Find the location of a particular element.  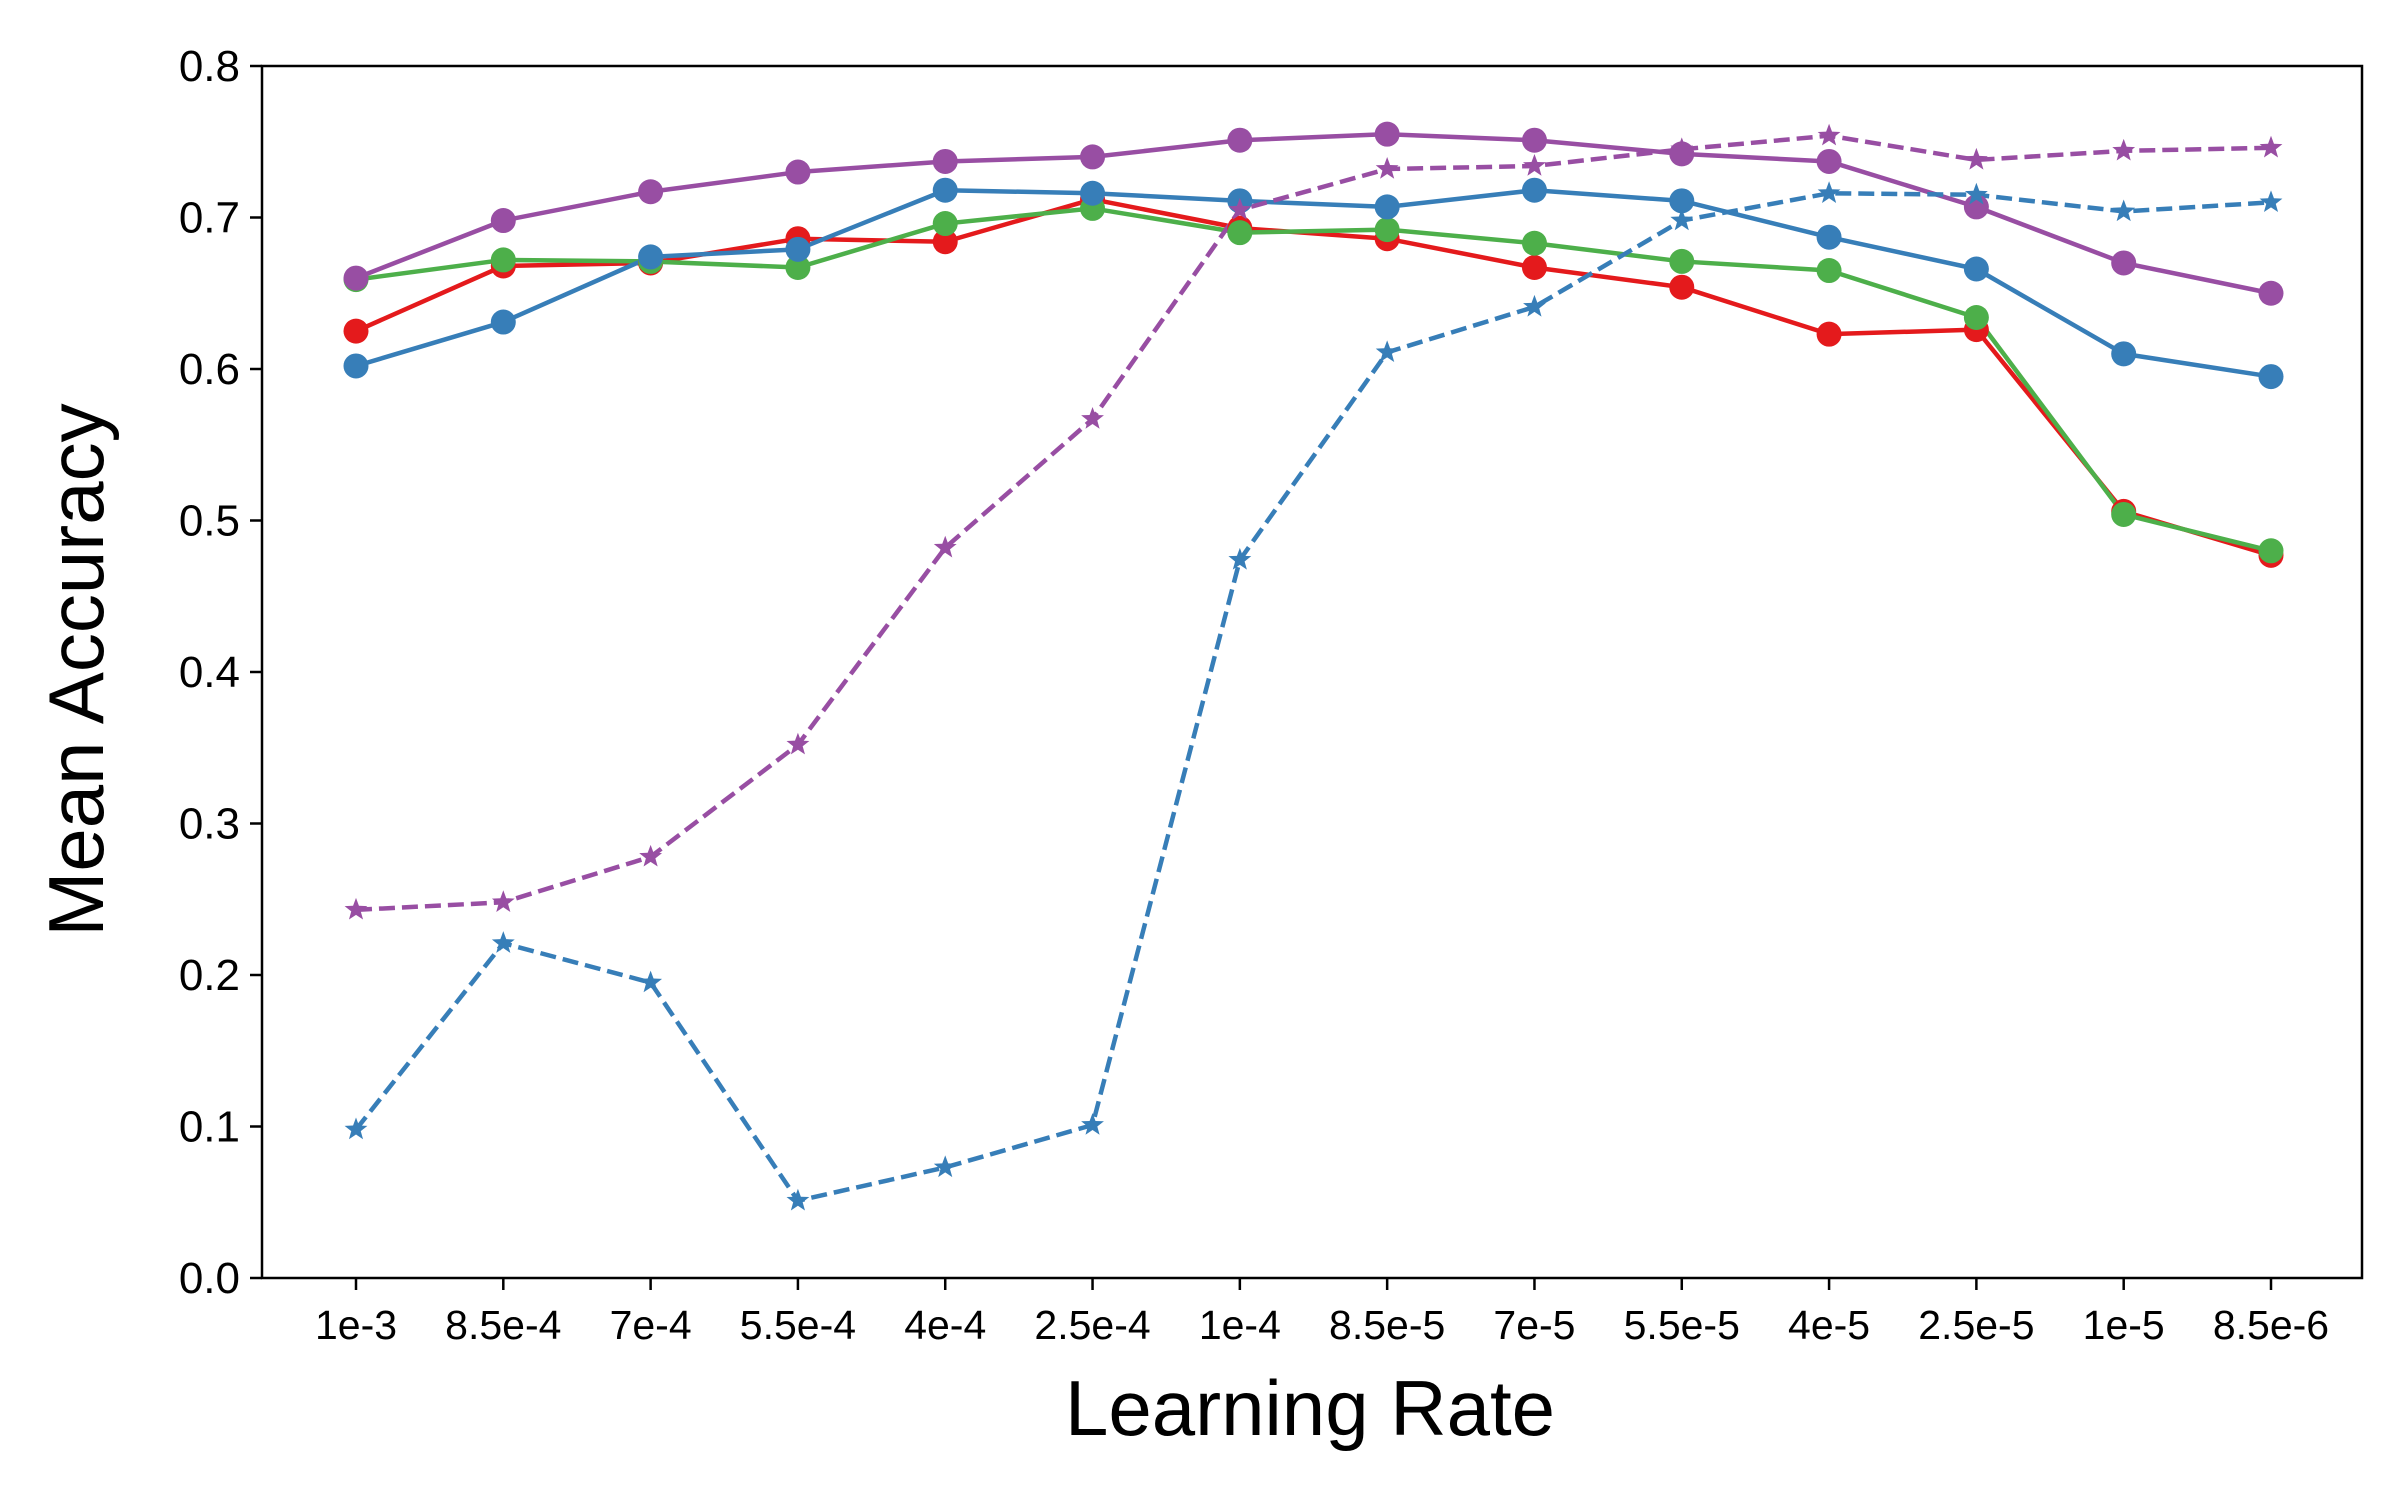

x-tick-label: 2.5e-5 is located at coordinates (1976, 1325).